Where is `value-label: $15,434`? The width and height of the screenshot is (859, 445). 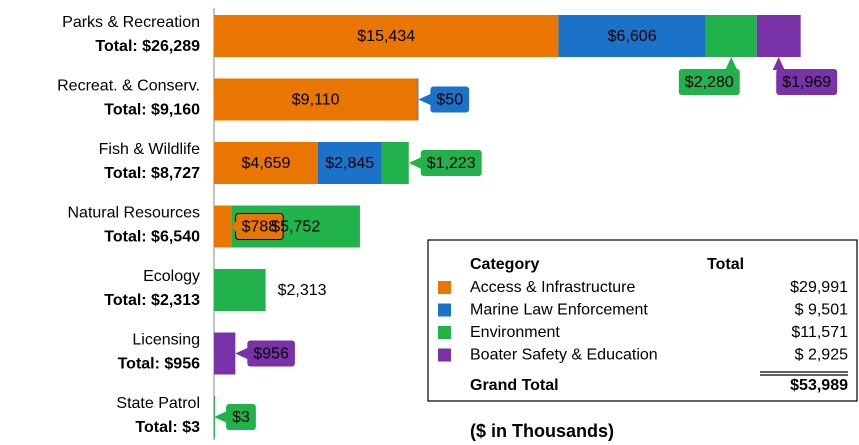 value-label: $15,434 is located at coordinates (386, 36).